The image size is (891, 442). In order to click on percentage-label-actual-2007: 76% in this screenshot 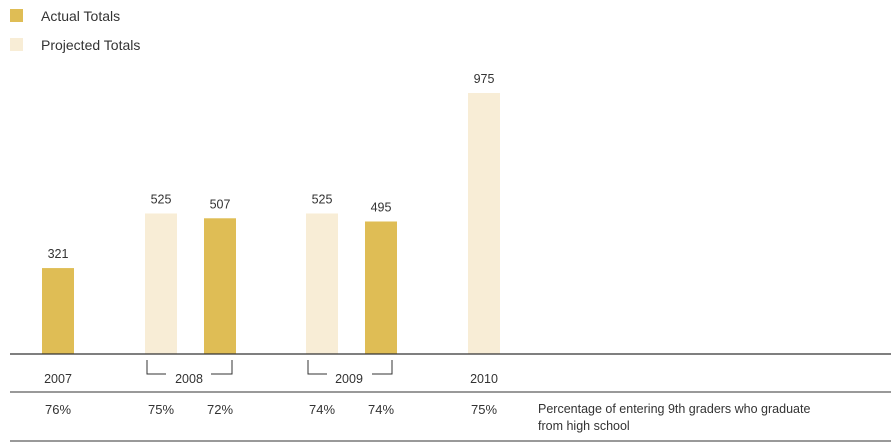, I will do `click(58, 409)`.